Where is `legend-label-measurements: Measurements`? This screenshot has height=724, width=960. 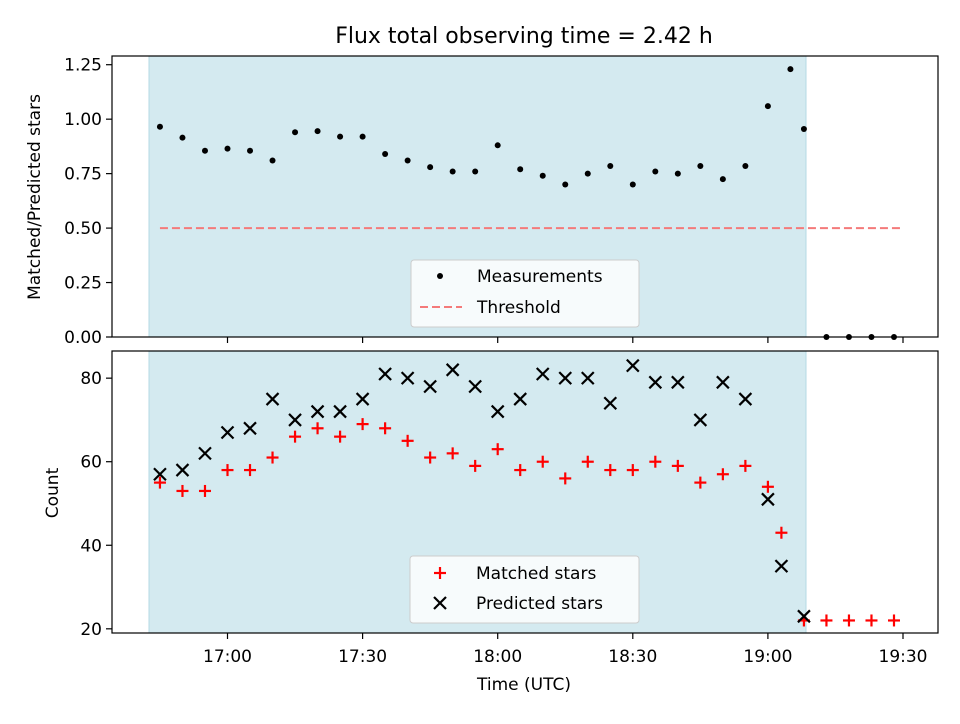 legend-label-measurements: Measurements is located at coordinates (540, 277).